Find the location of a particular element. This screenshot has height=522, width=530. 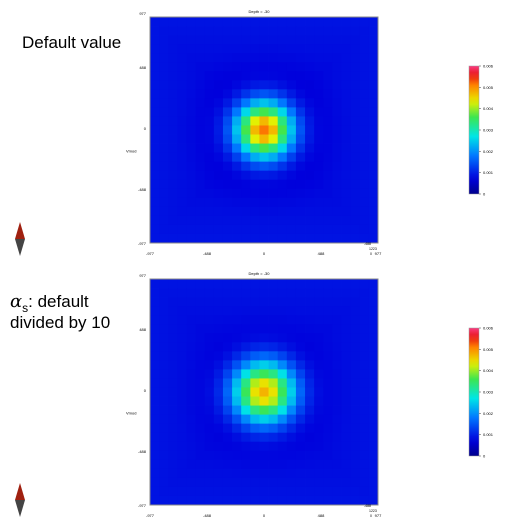

y-tick-label: -488 is located at coordinates (142, 451).